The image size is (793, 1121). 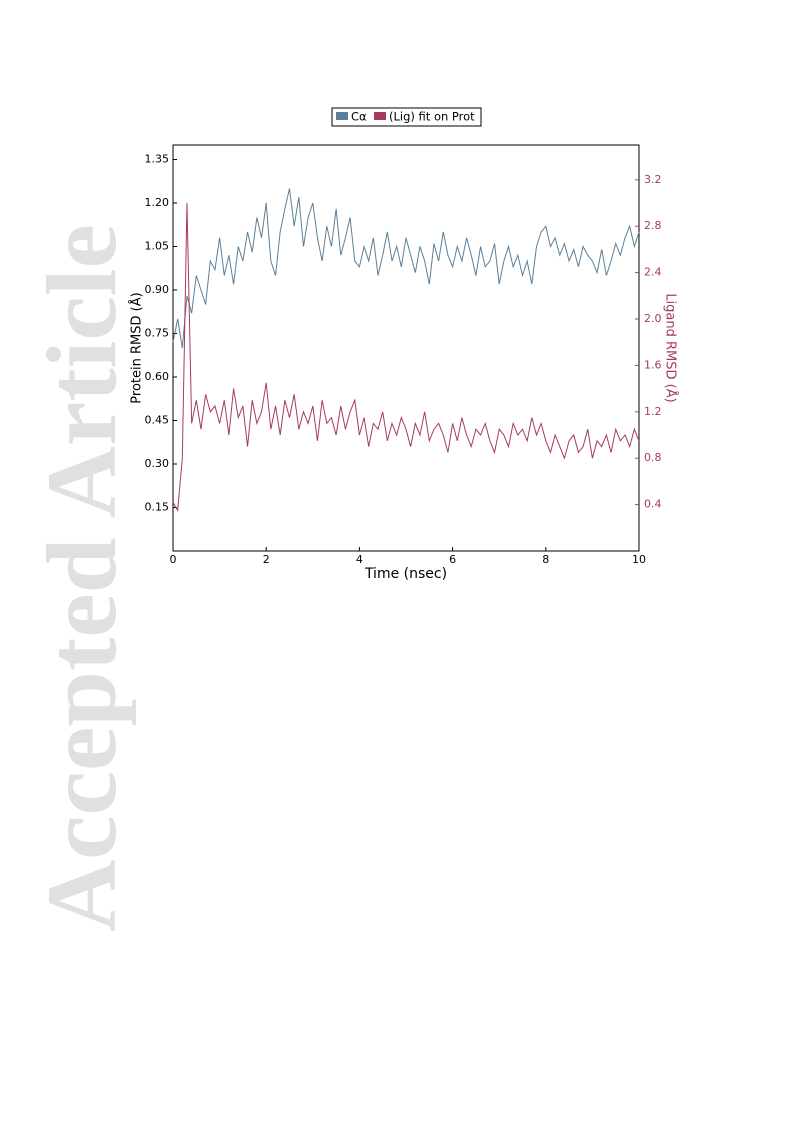 What do you see at coordinates (359, 559) in the screenshot?
I see `x-tick-label: 4` at bounding box center [359, 559].